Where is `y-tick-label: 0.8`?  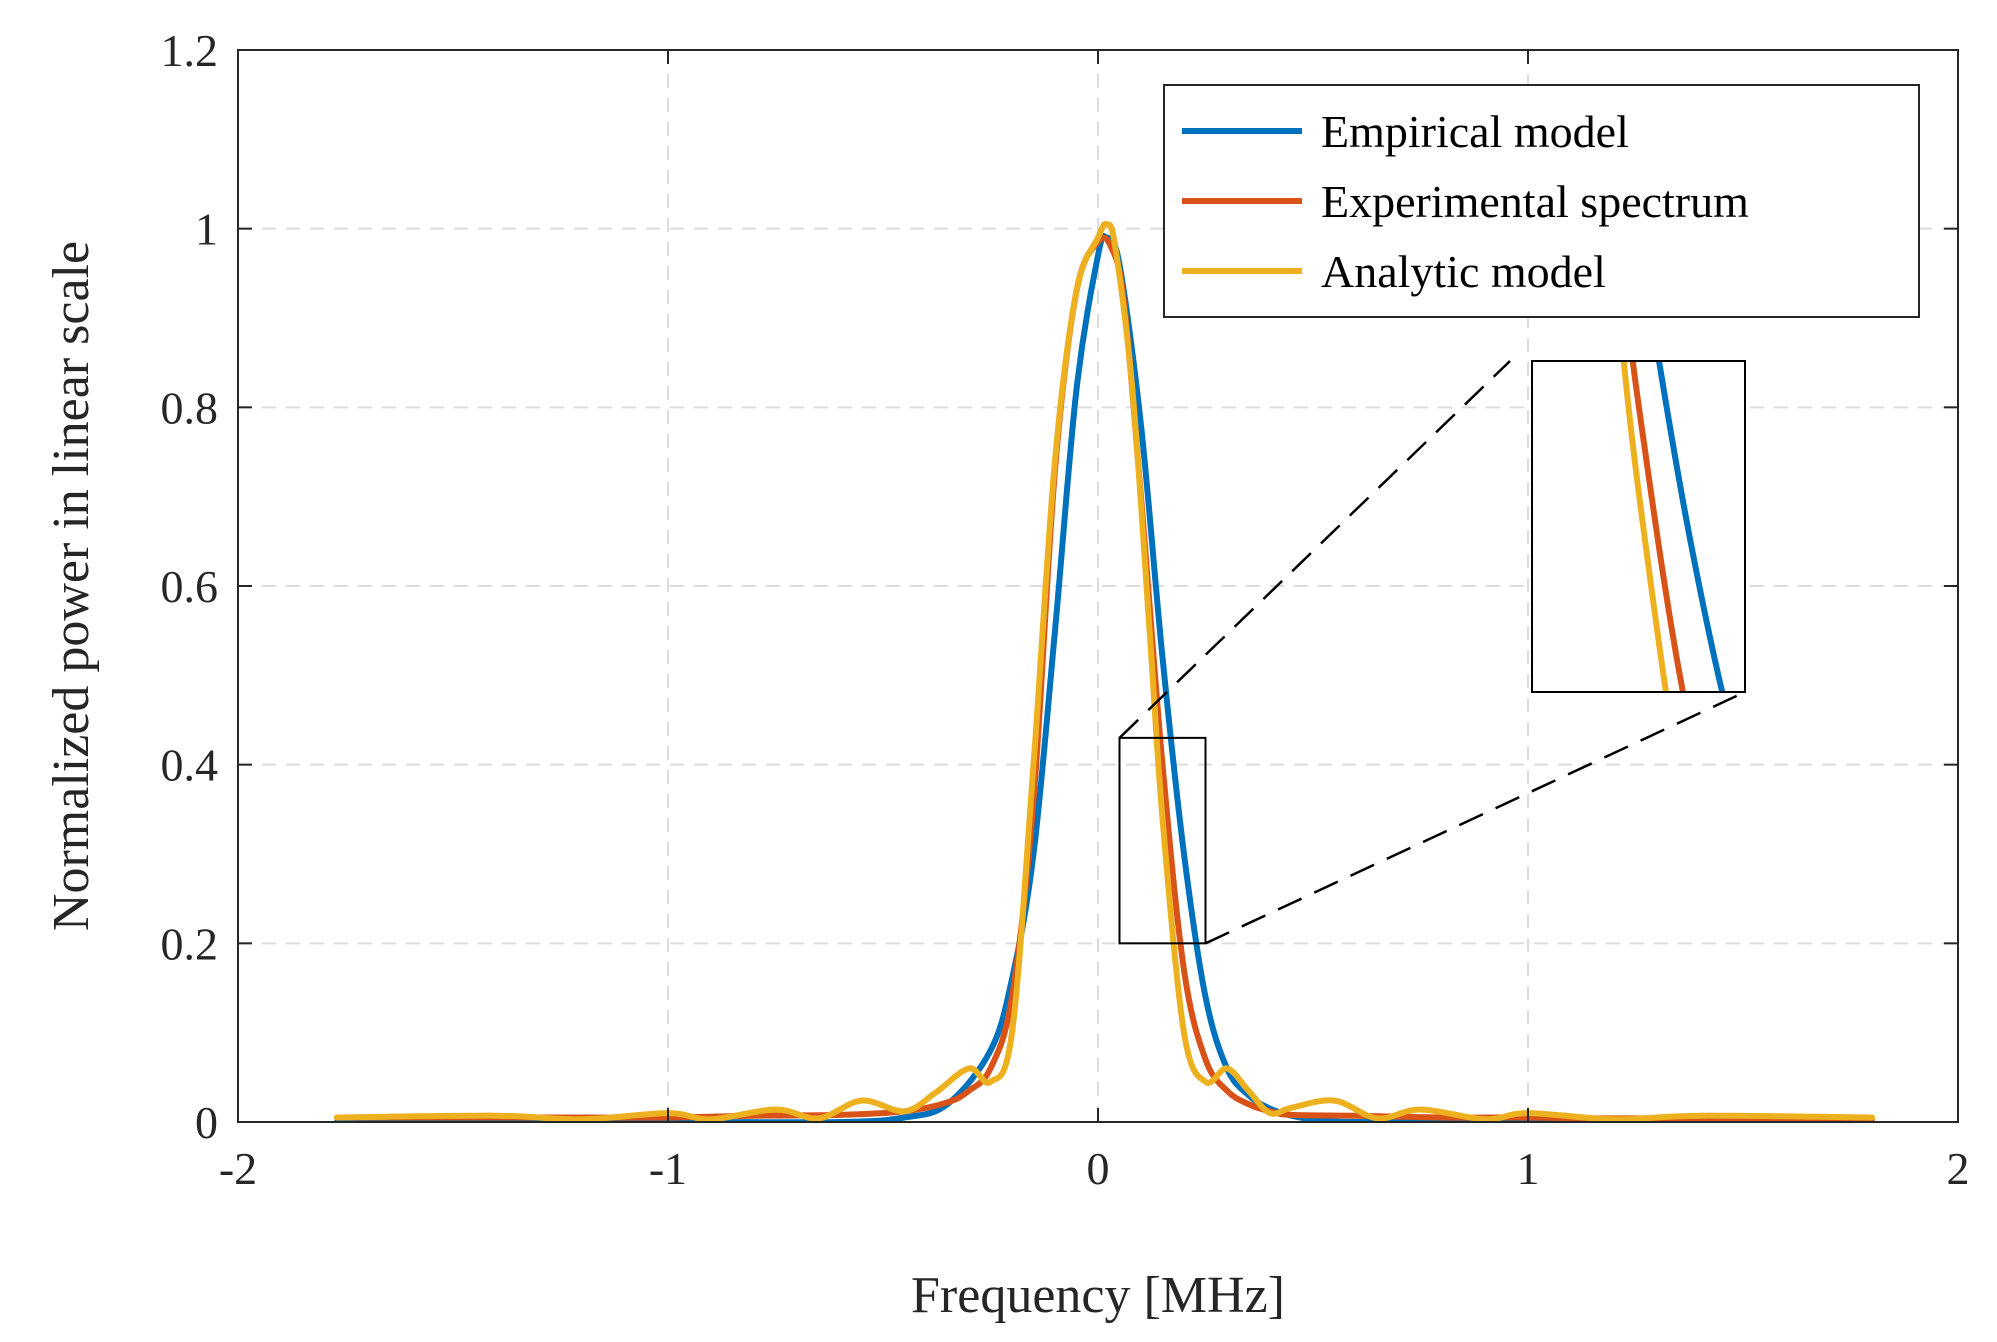 y-tick-label: 0.8 is located at coordinates (190, 407).